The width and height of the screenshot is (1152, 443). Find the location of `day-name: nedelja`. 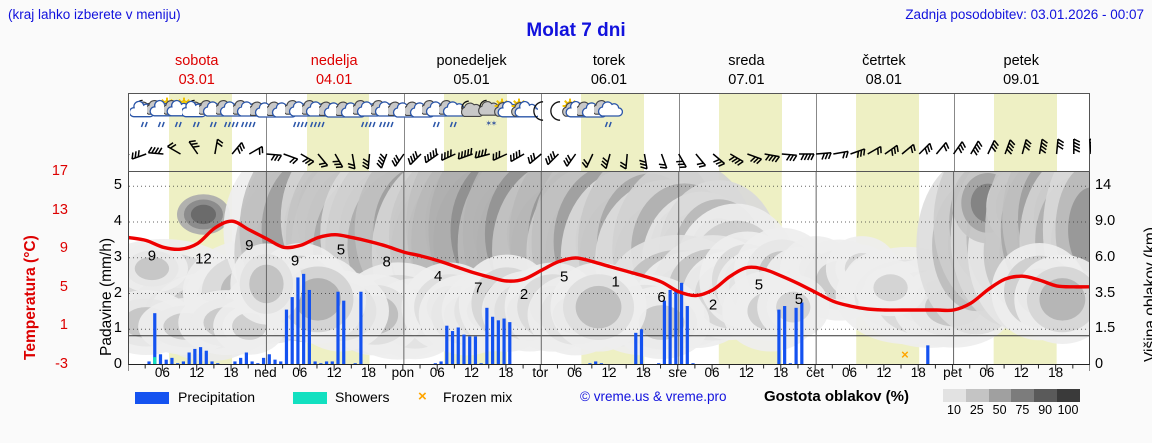

day-name: nedelja is located at coordinates (334, 61).